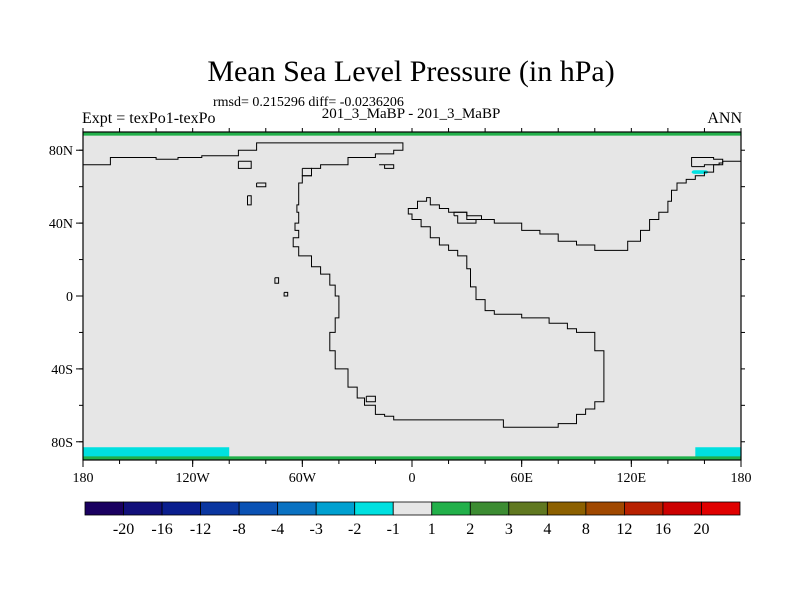 Image resolution: width=800 pixels, height=600 pixels. Describe the element at coordinates (123, 529) in the screenshot. I see `colorbar-label: -20` at that location.